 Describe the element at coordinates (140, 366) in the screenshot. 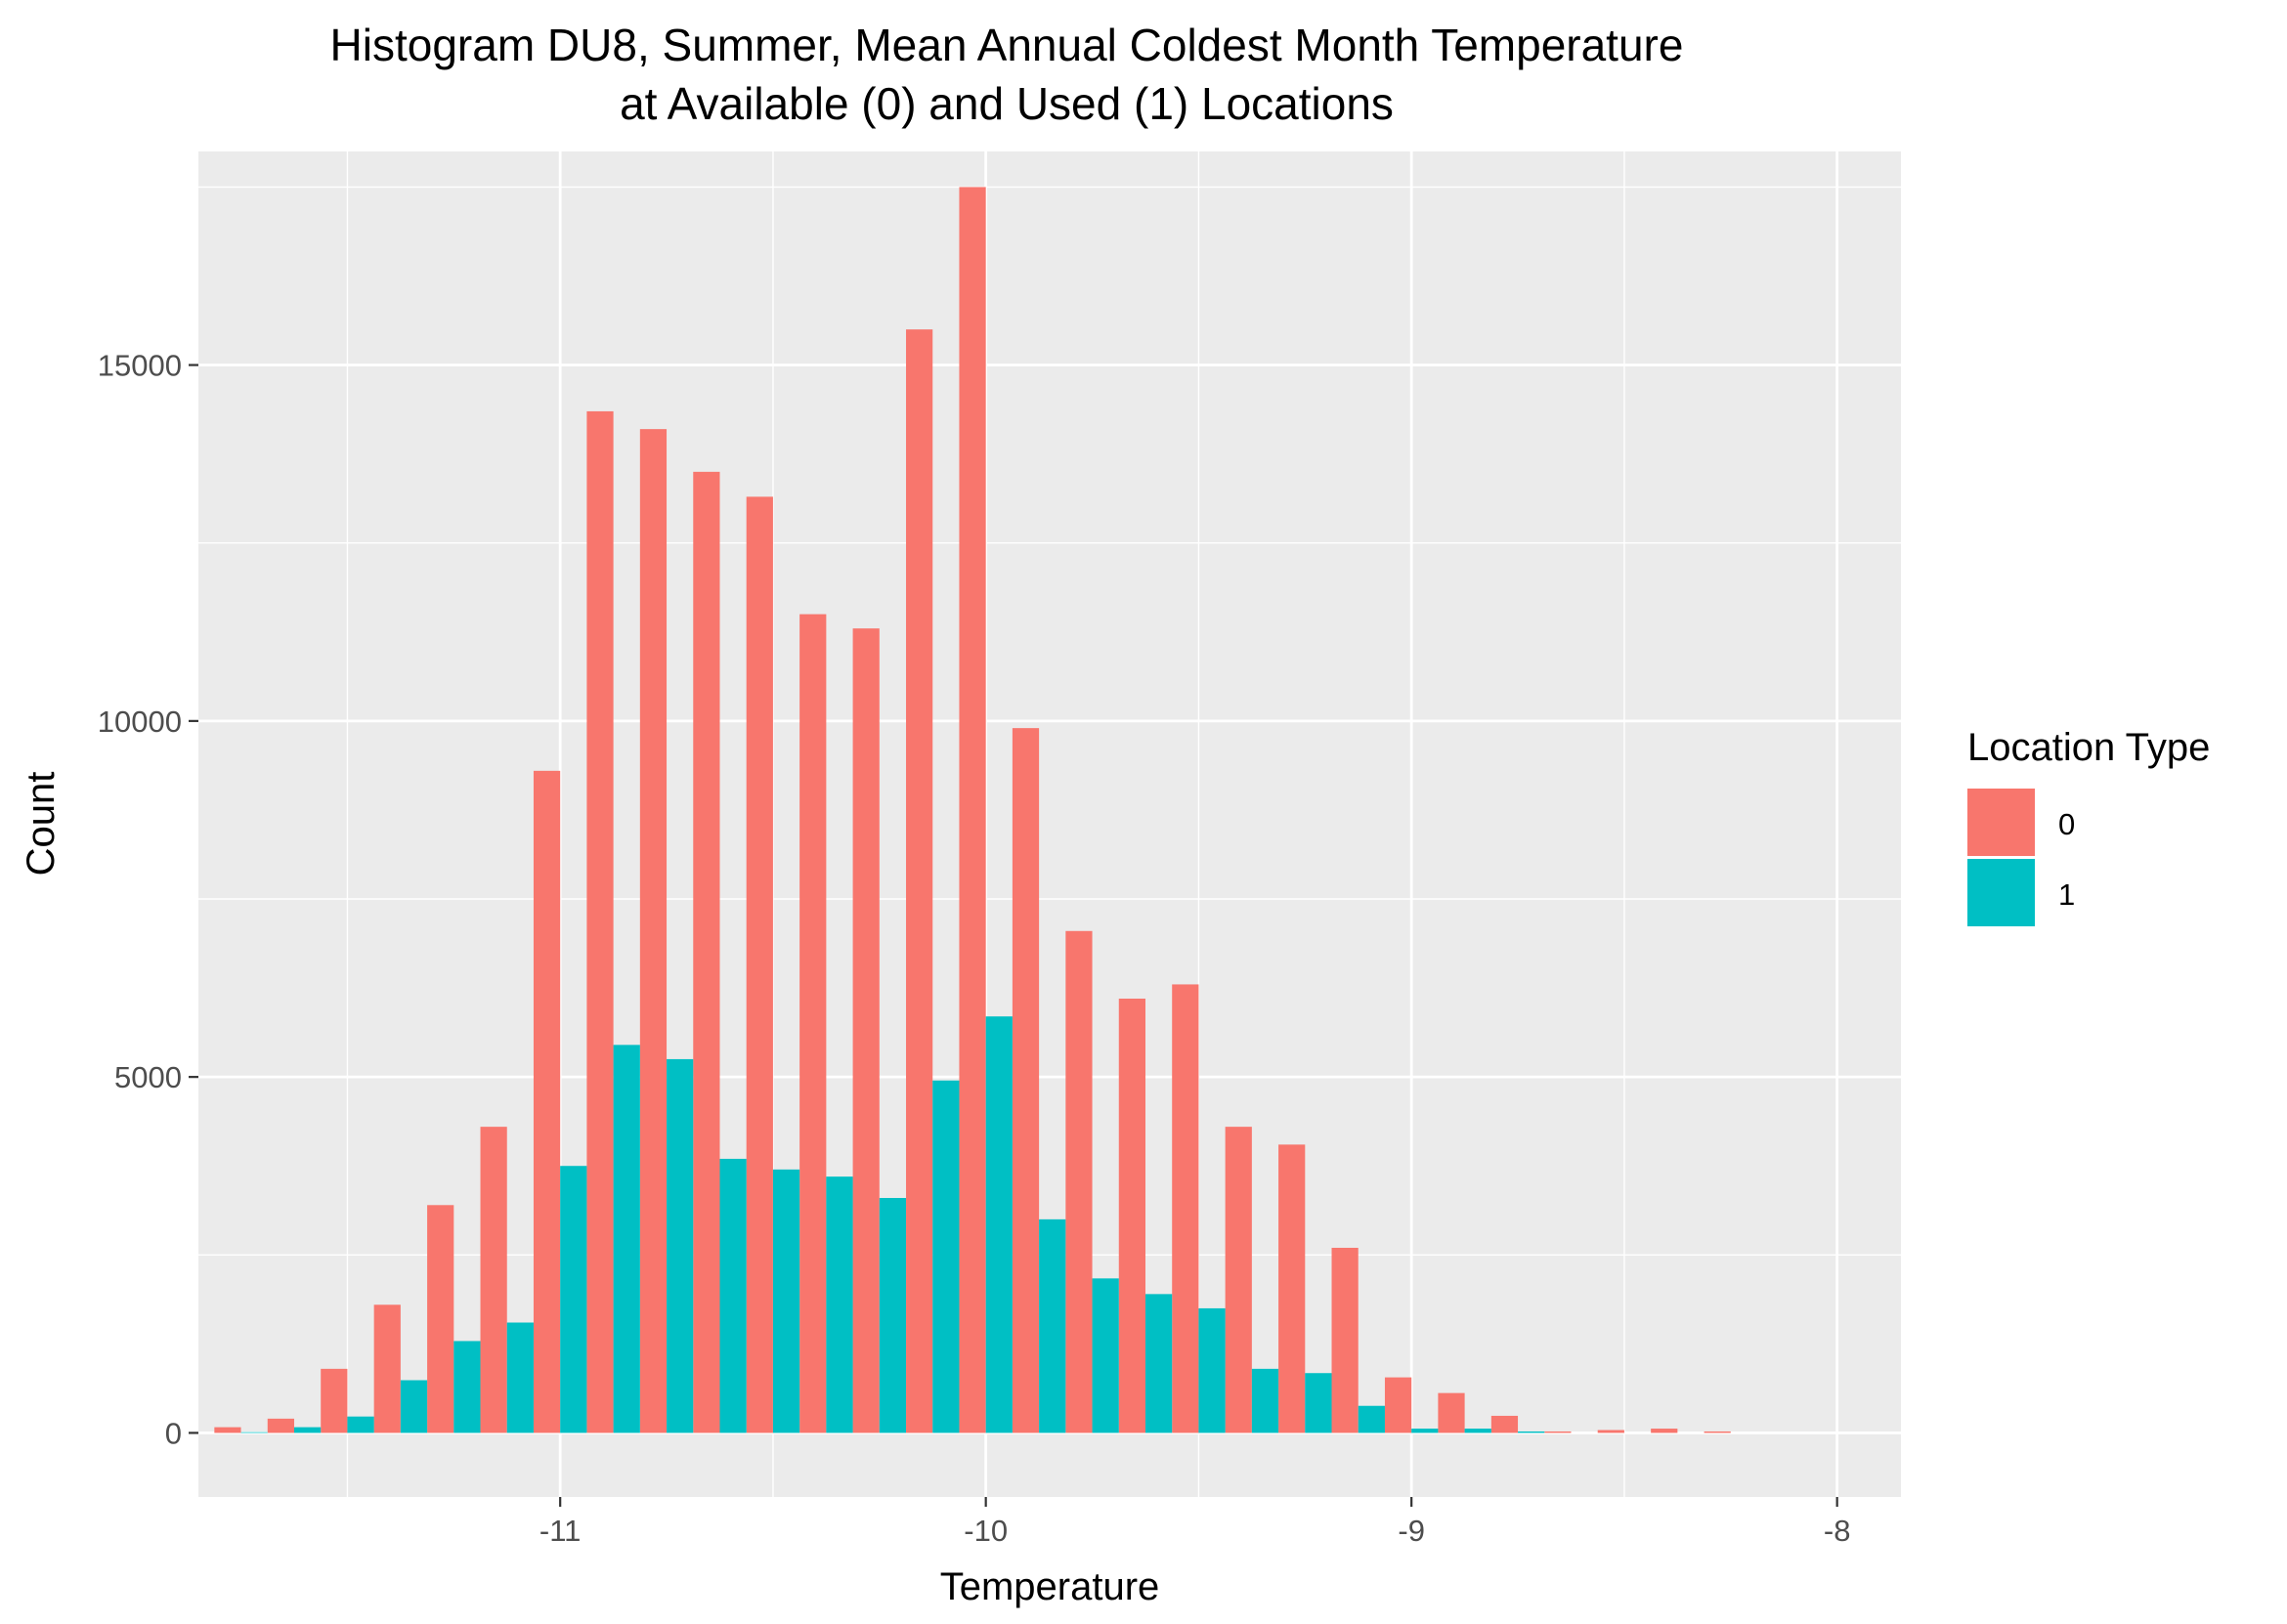

I see `y-tick-label-3: 15000` at that location.